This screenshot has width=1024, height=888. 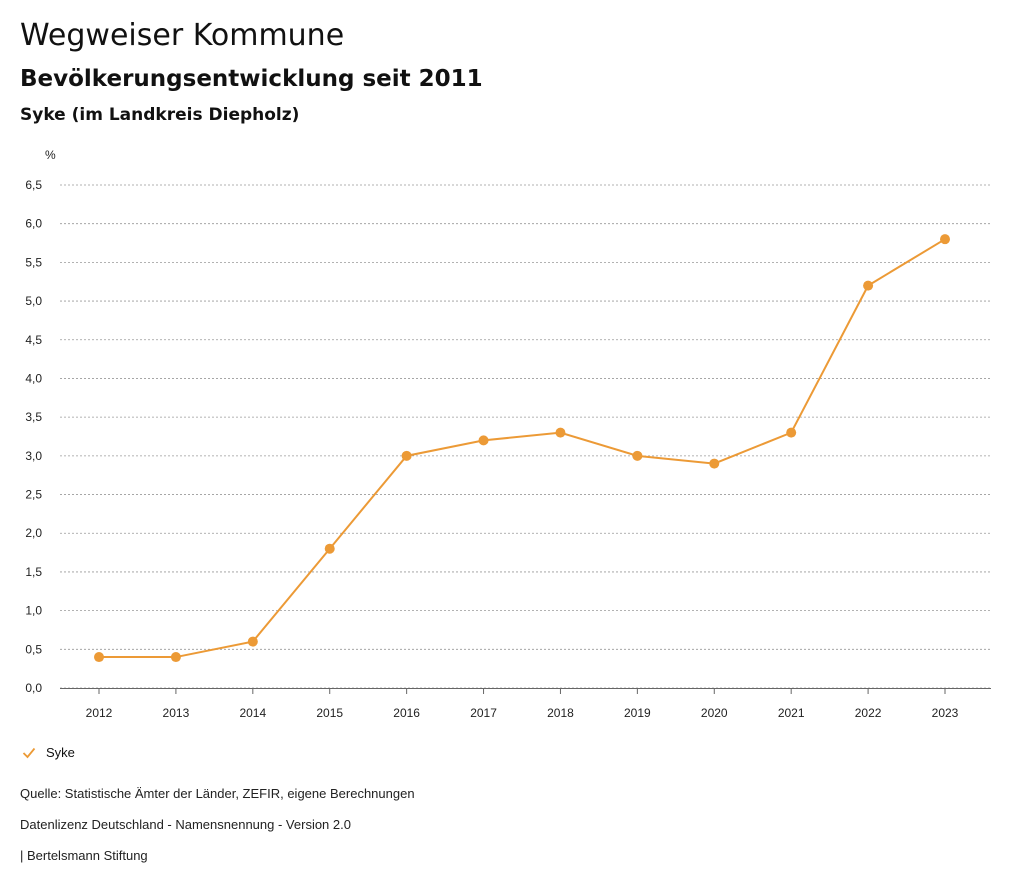 What do you see at coordinates (329, 713) in the screenshot?
I see `x-tick-label: 2015` at bounding box center [329, 713].